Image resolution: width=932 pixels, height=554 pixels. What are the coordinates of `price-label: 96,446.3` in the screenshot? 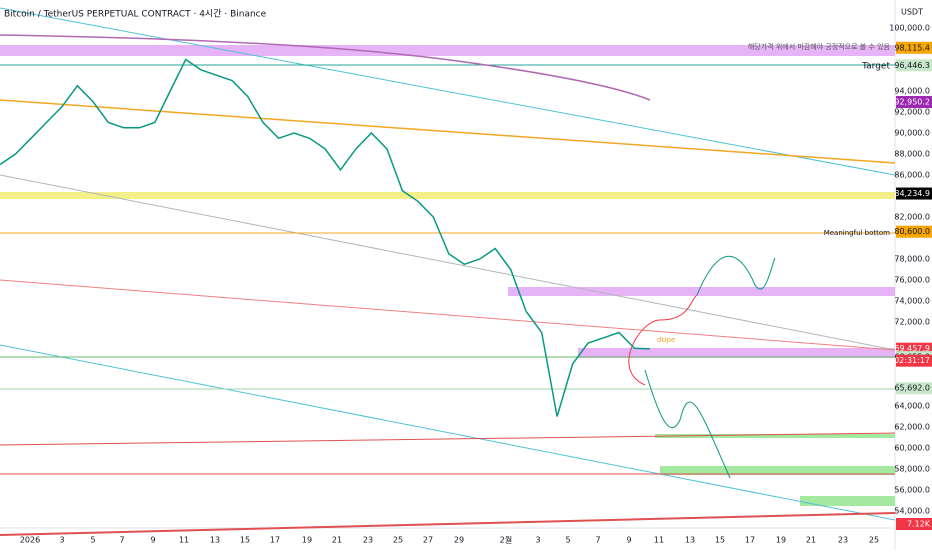 It's located at (912, 65).